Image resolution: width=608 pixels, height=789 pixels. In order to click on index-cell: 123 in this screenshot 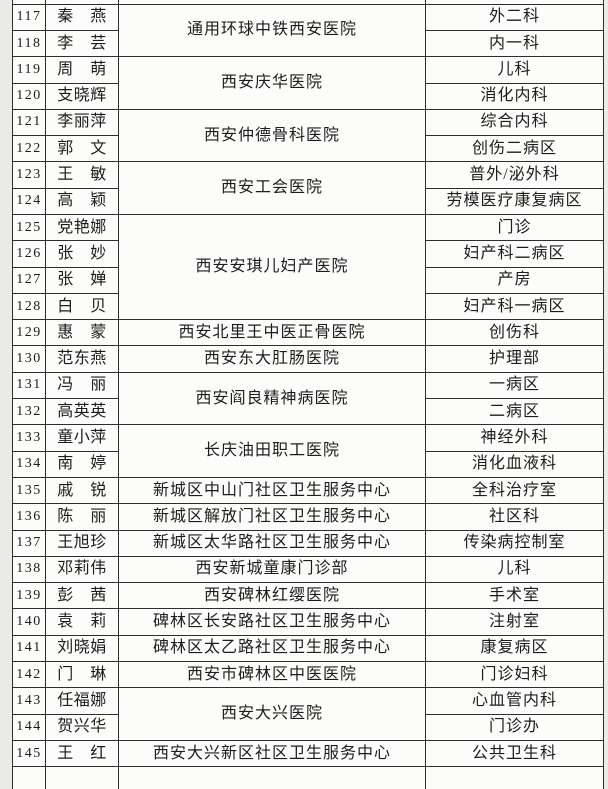, I will do `click(29, 175)`.